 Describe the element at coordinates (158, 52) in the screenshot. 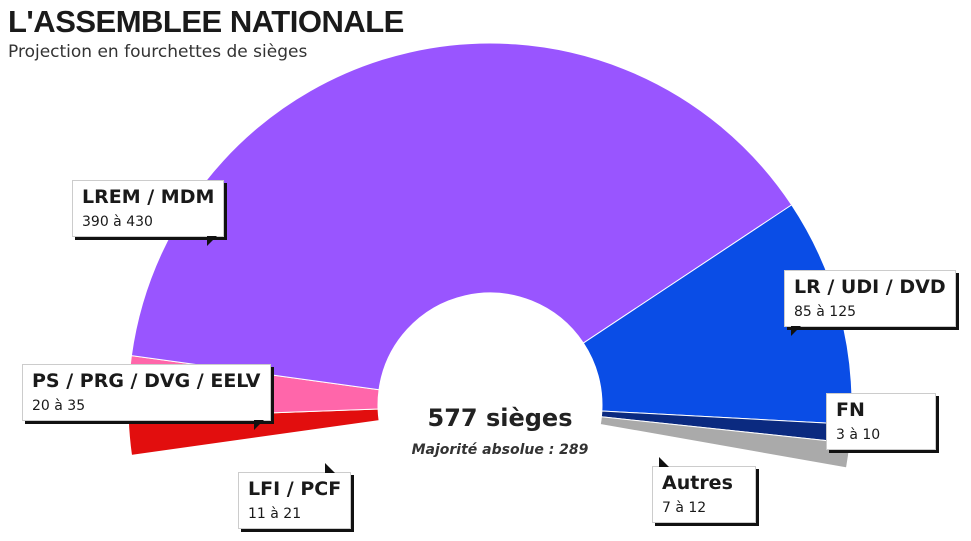

I see `chart-subtitle: Projection en fourchettes de sièges` at that location.